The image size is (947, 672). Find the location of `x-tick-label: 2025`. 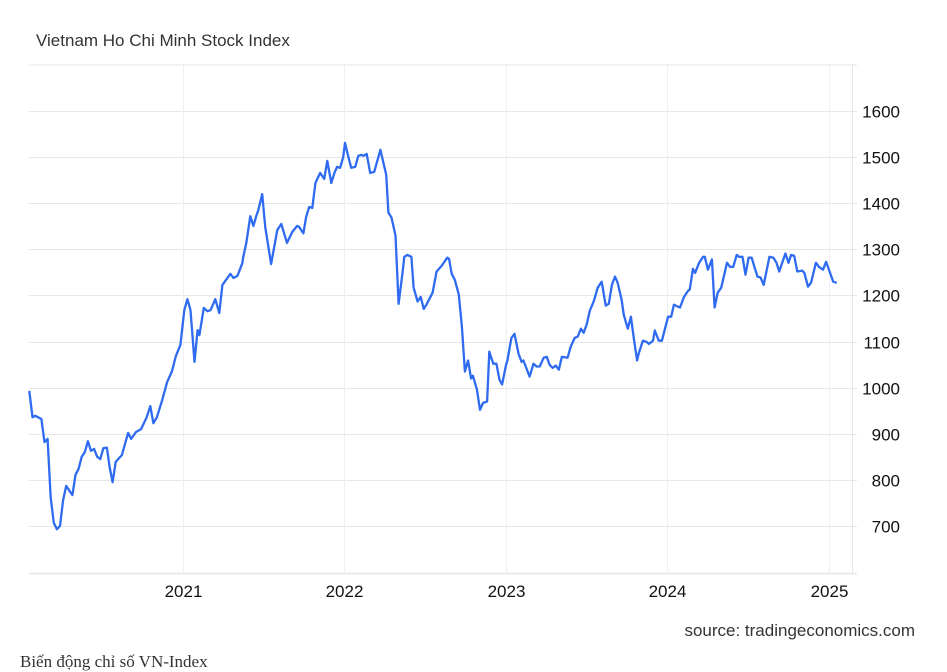

x-tick-label: 2025 is located at coordinates (830, 591).